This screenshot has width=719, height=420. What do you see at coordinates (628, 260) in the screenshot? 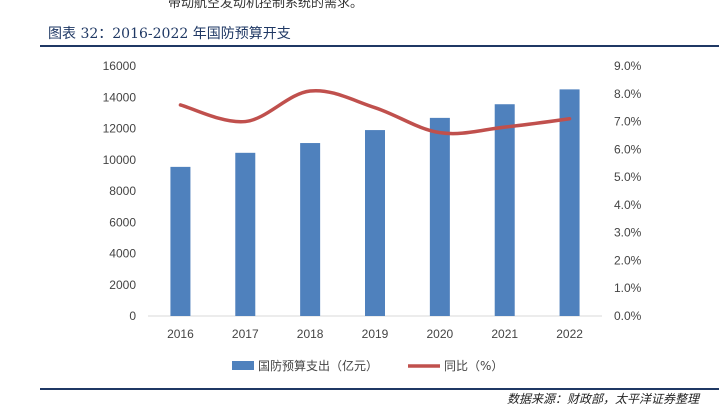
I see `right-tick-label: 2.0%` at bounding box center [628, 260].